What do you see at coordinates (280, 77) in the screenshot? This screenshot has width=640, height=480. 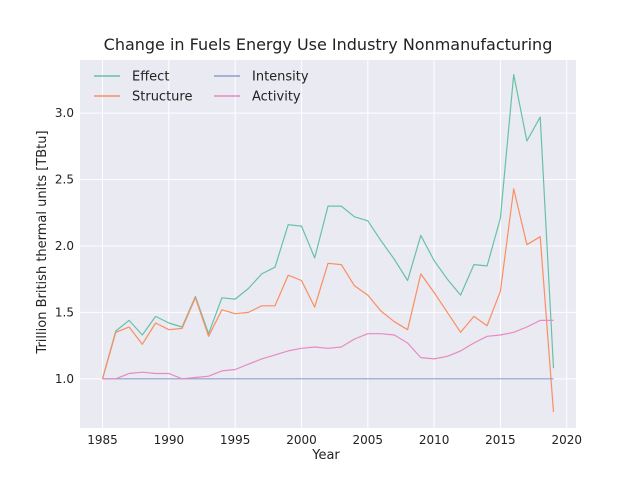 I see `legend-label-intensity: Intensity` at bounding box center [280, 77].